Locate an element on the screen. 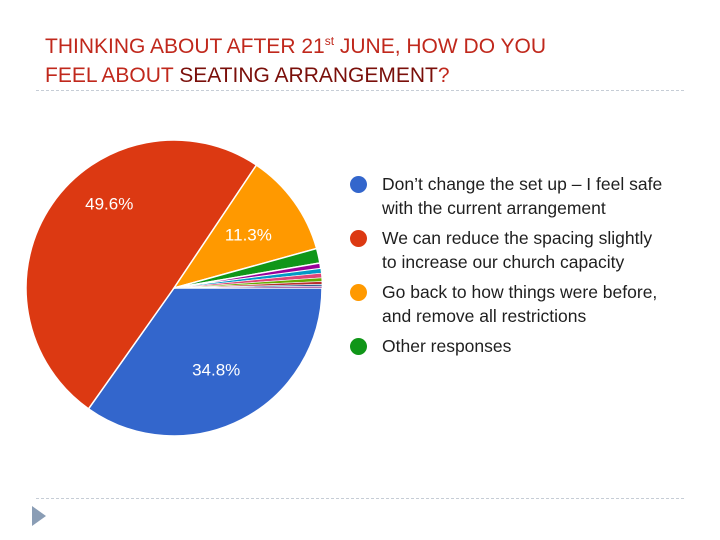 The height and width of the screenshot is (540, 720). title-question-mark: ? is located at coordinates (443, 75).